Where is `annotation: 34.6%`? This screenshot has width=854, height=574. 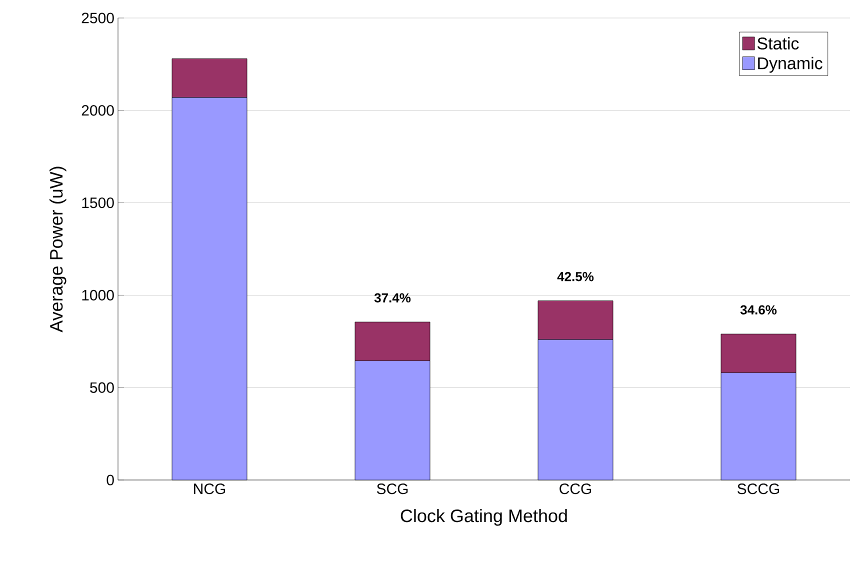
annotation: 34.6% is located at coordinates (758, 309).